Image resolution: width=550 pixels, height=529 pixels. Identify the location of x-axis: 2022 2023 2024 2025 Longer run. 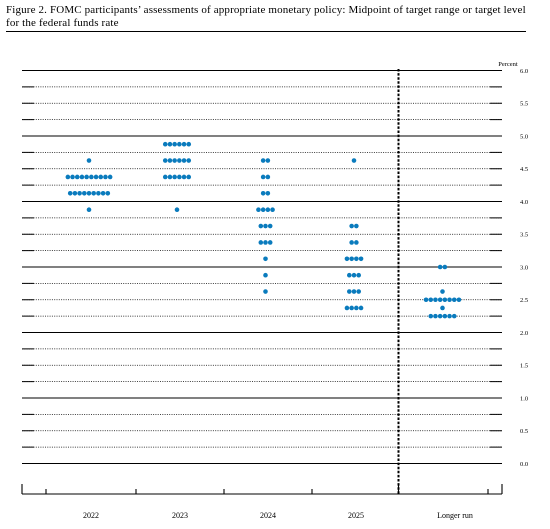
(262, 502).